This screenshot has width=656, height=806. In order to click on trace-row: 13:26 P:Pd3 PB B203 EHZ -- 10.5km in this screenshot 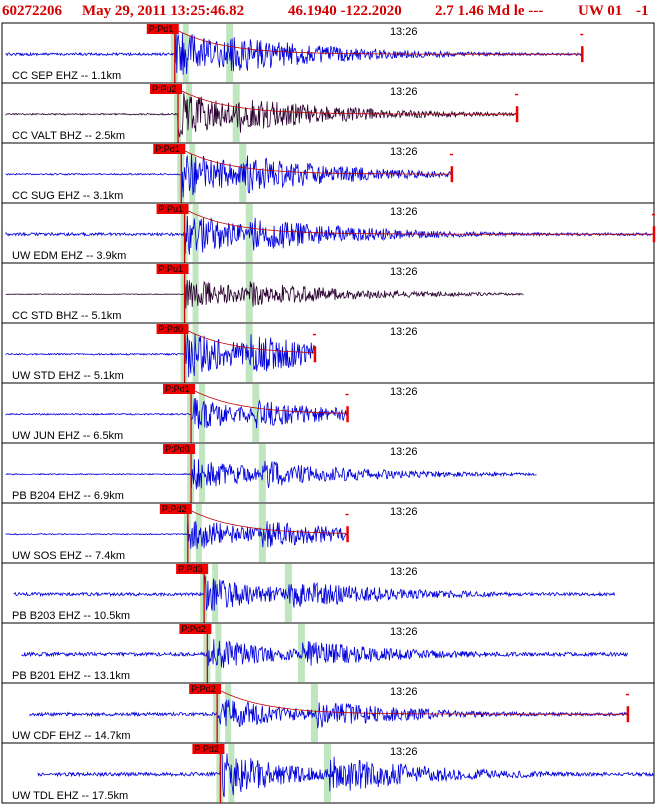, I will do `click(328, 592)`.